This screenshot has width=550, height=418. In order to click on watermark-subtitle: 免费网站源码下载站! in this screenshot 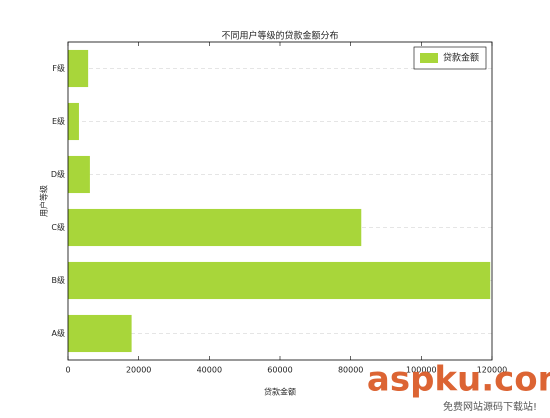, I will do `click(490, 406)`.